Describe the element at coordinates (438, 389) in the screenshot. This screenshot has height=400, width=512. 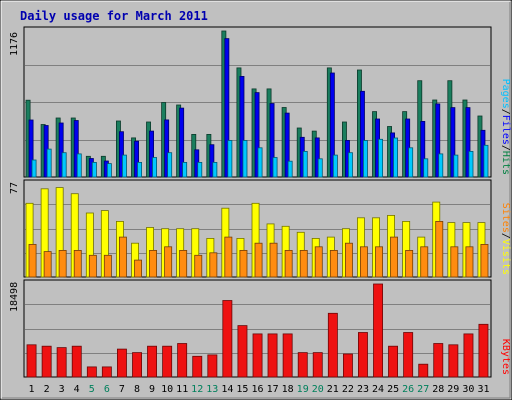
I see `day-label: 28` at that location.